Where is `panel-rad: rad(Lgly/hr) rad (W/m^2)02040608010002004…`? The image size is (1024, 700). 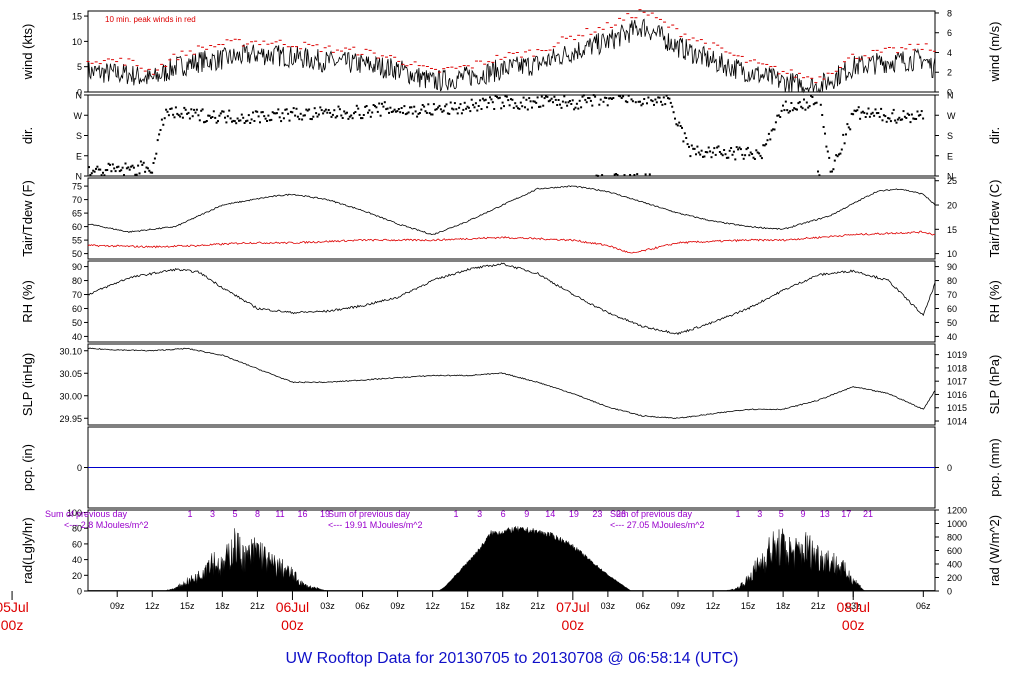 panel-rad: rad(Lgly/hr) rad (W/m^2)02040608010002004… is located at coordinates (511, 551).